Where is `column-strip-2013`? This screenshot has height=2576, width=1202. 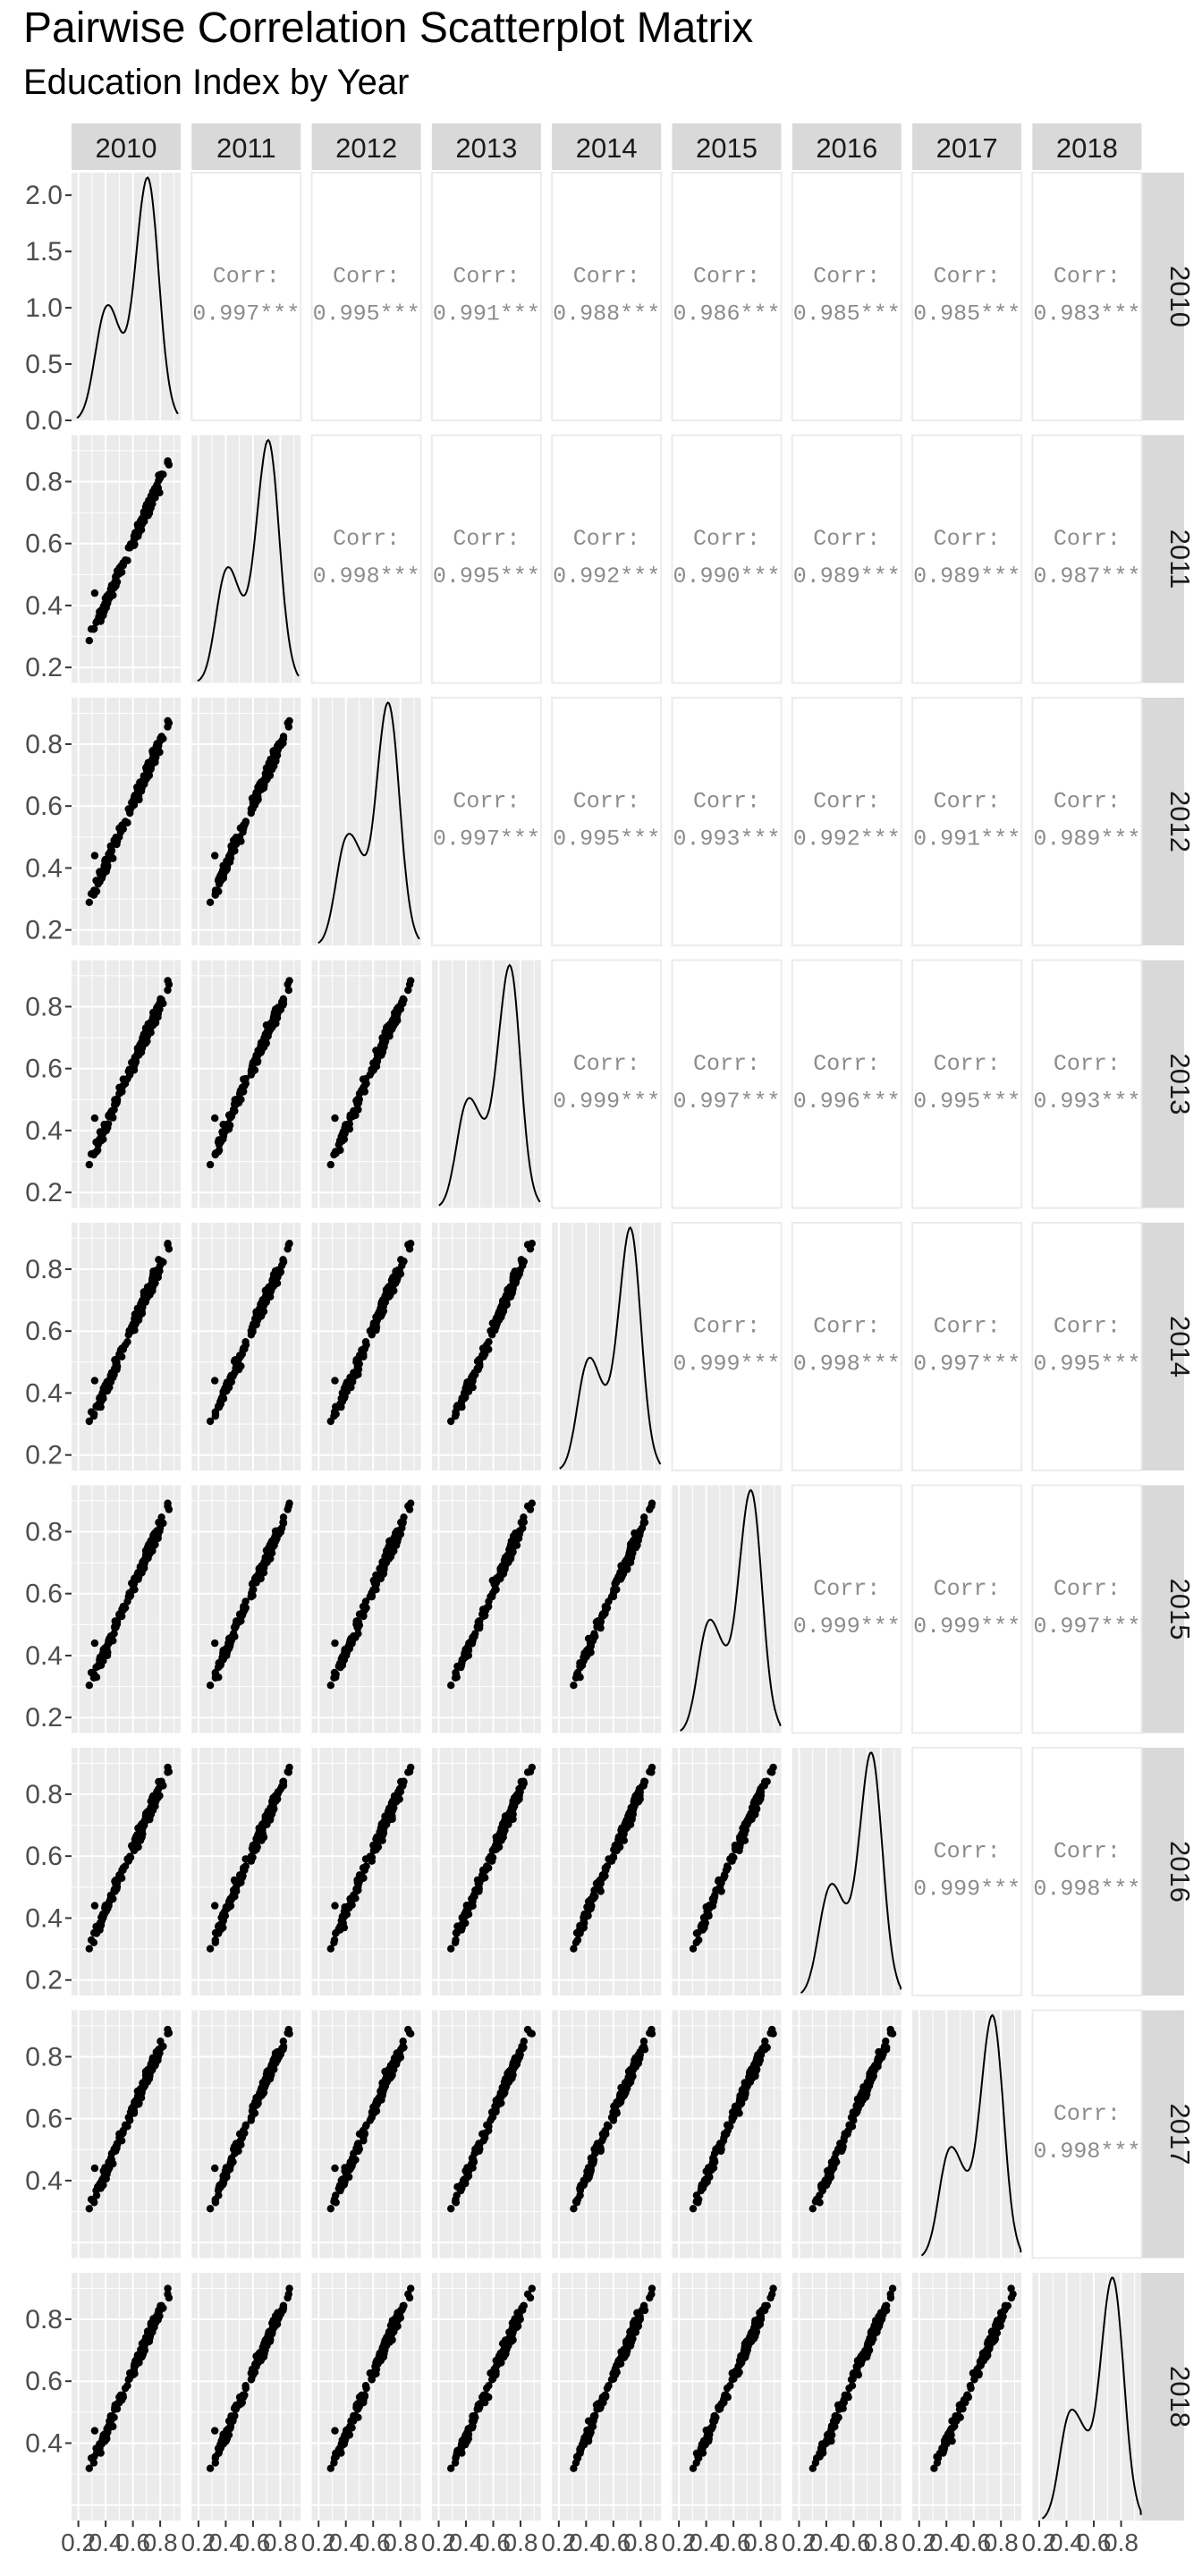
column-strip-2013 is located at coordinates (486, 146).